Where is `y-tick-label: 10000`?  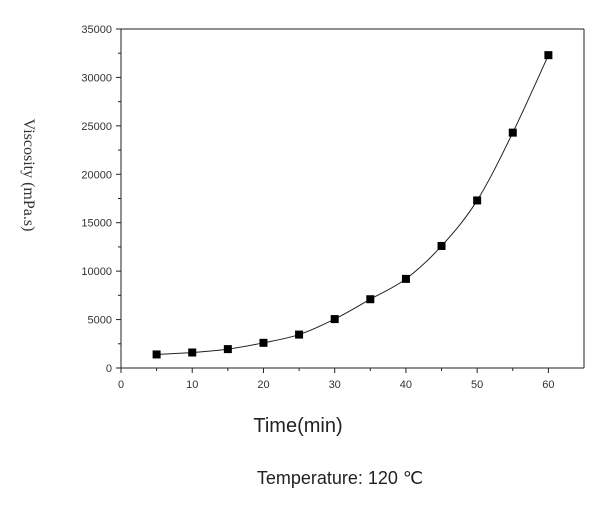 y-tick-label: 10000 is located at coordinates (96, 272).